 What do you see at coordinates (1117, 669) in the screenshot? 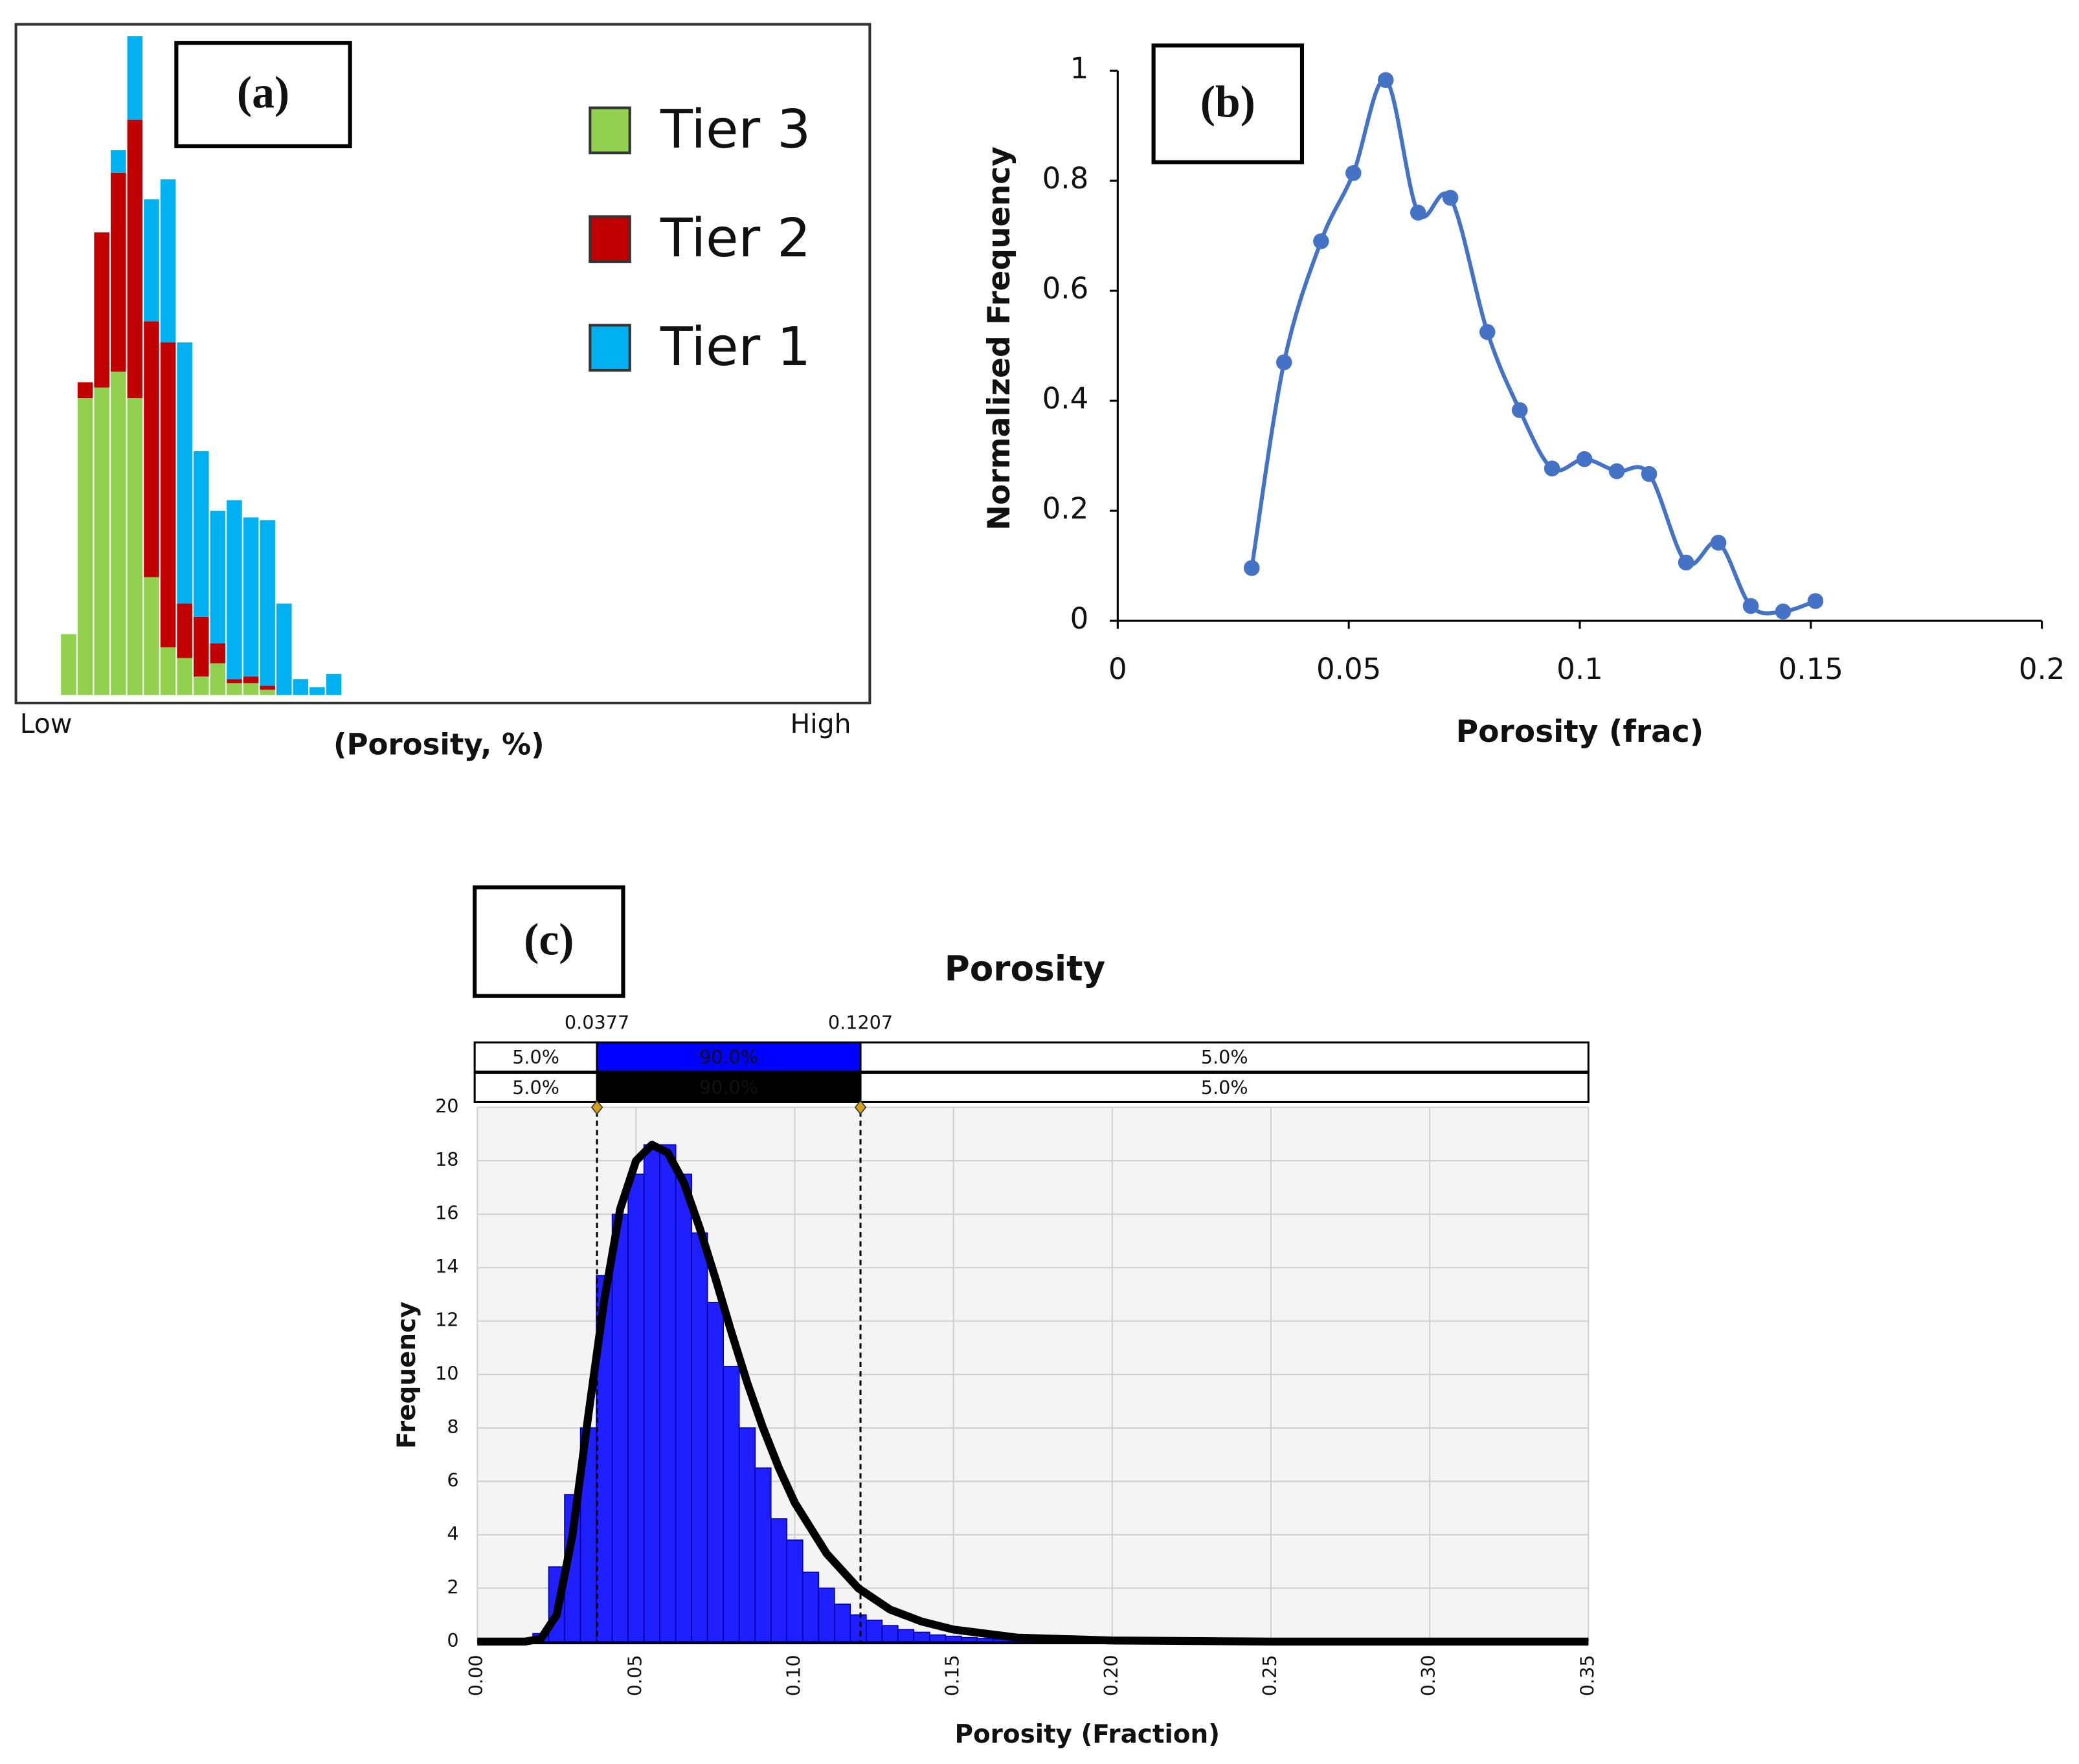
I see `x-tick-label: 0` at bounding box center [1117, 669].